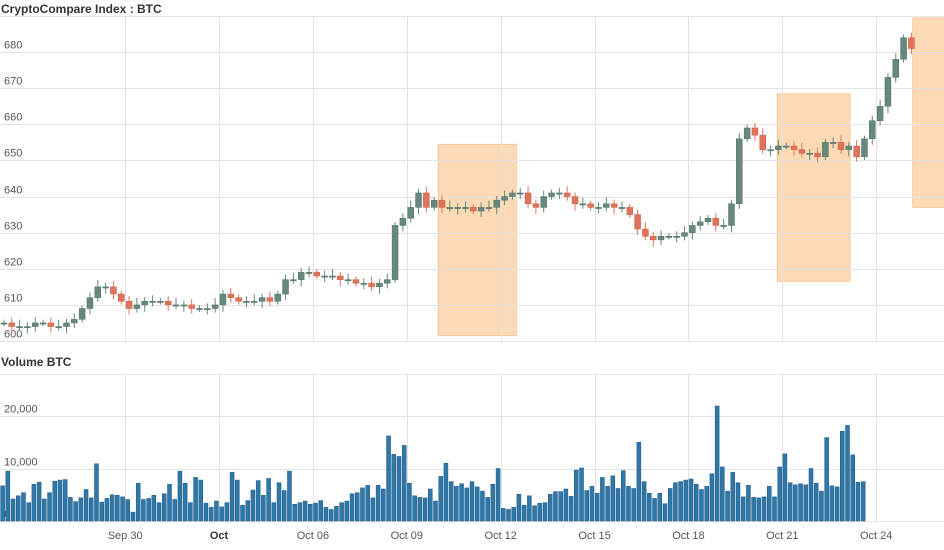  Describe the element at coordinates (13, 263) in the screenshot. I see `price-tick-label: 620` at that location.